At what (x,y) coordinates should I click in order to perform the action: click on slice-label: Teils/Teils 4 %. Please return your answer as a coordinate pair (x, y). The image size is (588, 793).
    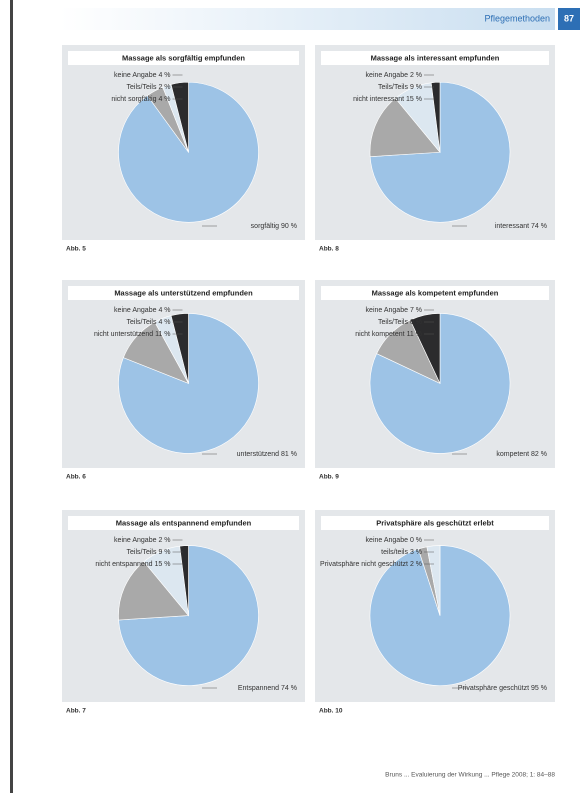
    Looking at the image, I should click on (149, 322).